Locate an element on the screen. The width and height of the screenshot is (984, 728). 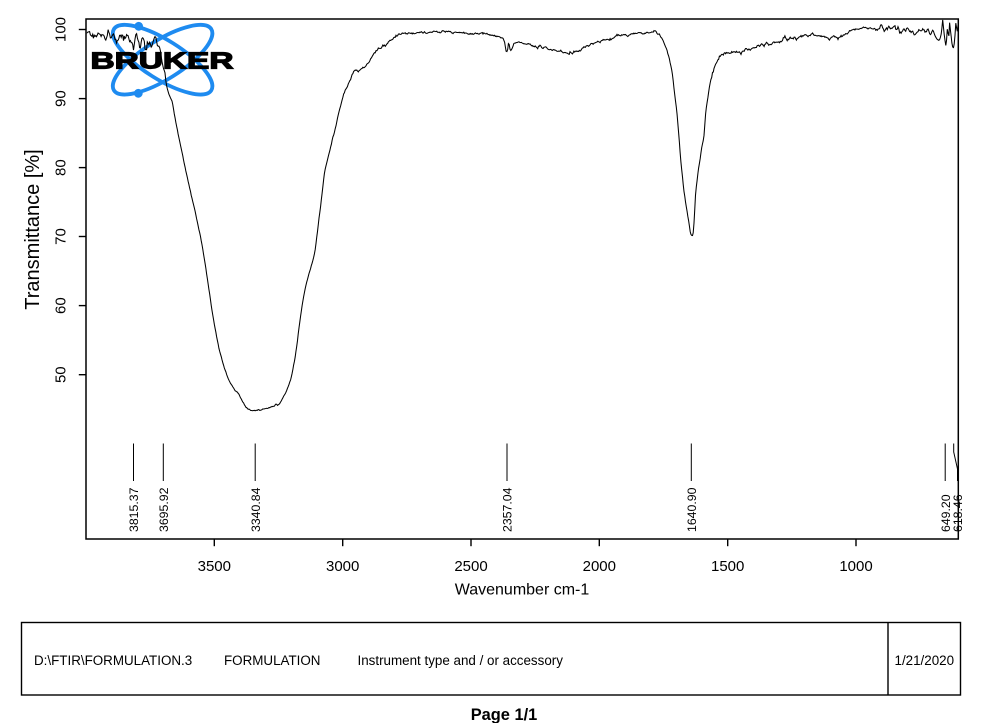
svg-text: Transmittance [%] is located at coordinates (33, 229).